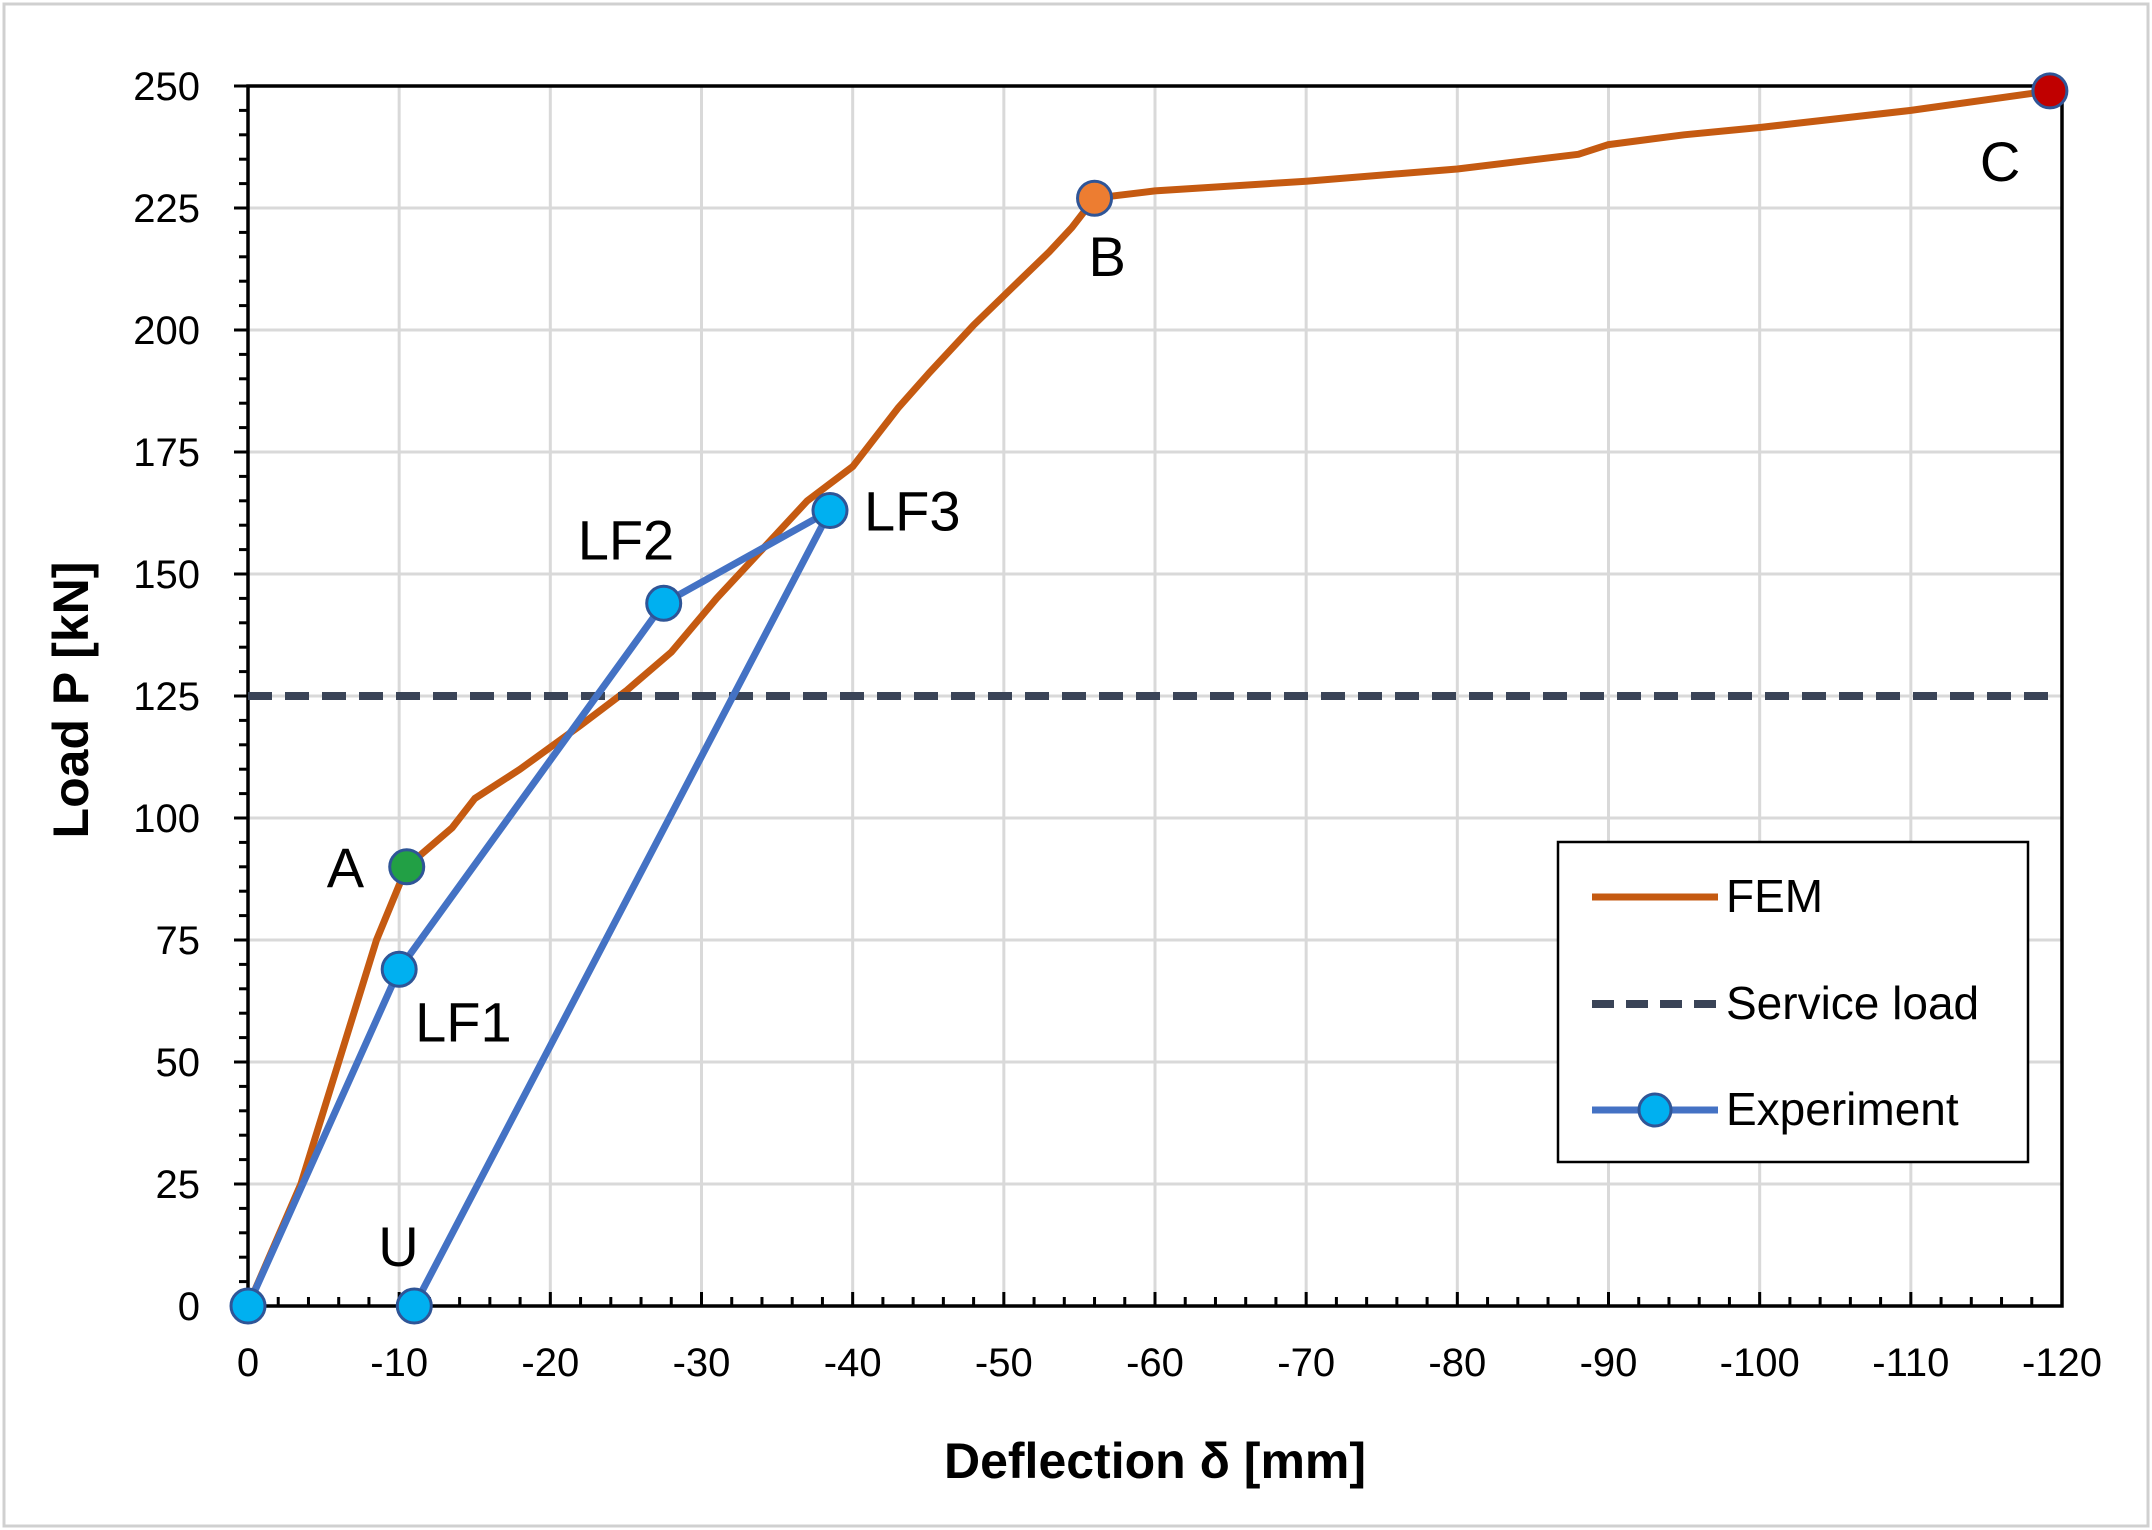 The width and height of the screenshot is (2152, 1530). What do you see at coordinates (178, 1185) in the screenshot?
I see `y-tick-label: 25` at bounding box center [178, 1185].